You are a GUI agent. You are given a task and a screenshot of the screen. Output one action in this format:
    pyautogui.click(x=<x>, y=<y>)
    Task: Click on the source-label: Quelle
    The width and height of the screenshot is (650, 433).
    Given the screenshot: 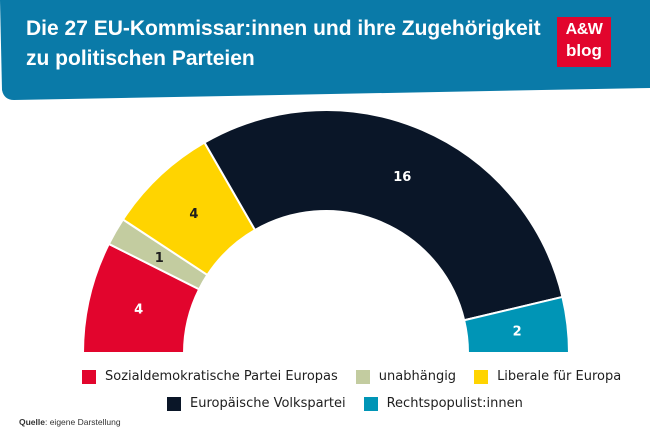 What is the action you would take?
    pyautogui.click(x=32, y=422)
    